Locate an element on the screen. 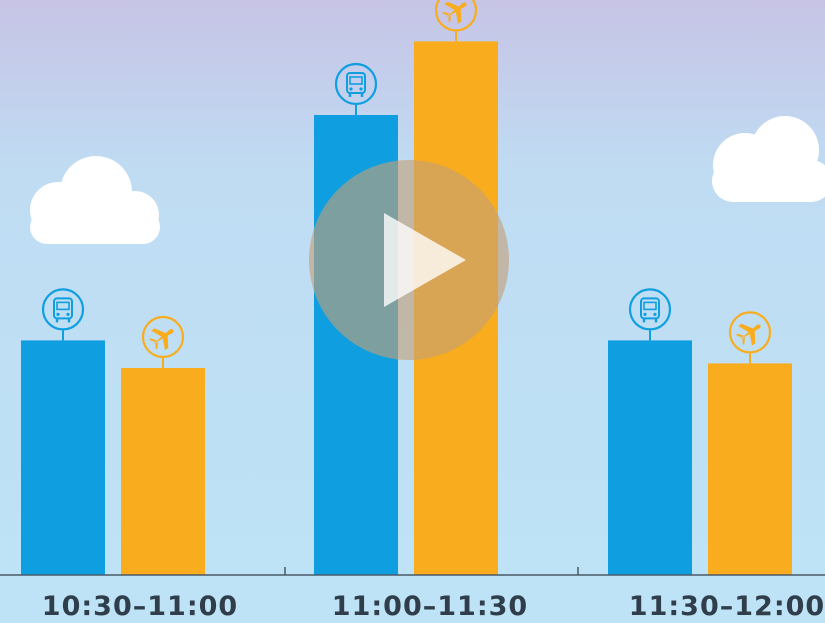 The width and height of the screenshot is (825, 623). play-button is located at coordinates (409, 260).